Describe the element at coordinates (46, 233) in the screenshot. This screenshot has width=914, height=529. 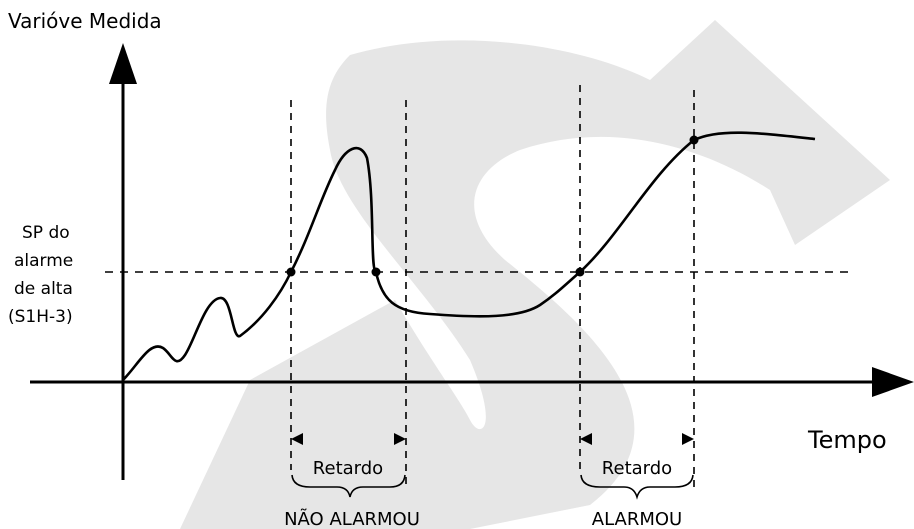
I see `setpoint-label-1: SP do` at that location.